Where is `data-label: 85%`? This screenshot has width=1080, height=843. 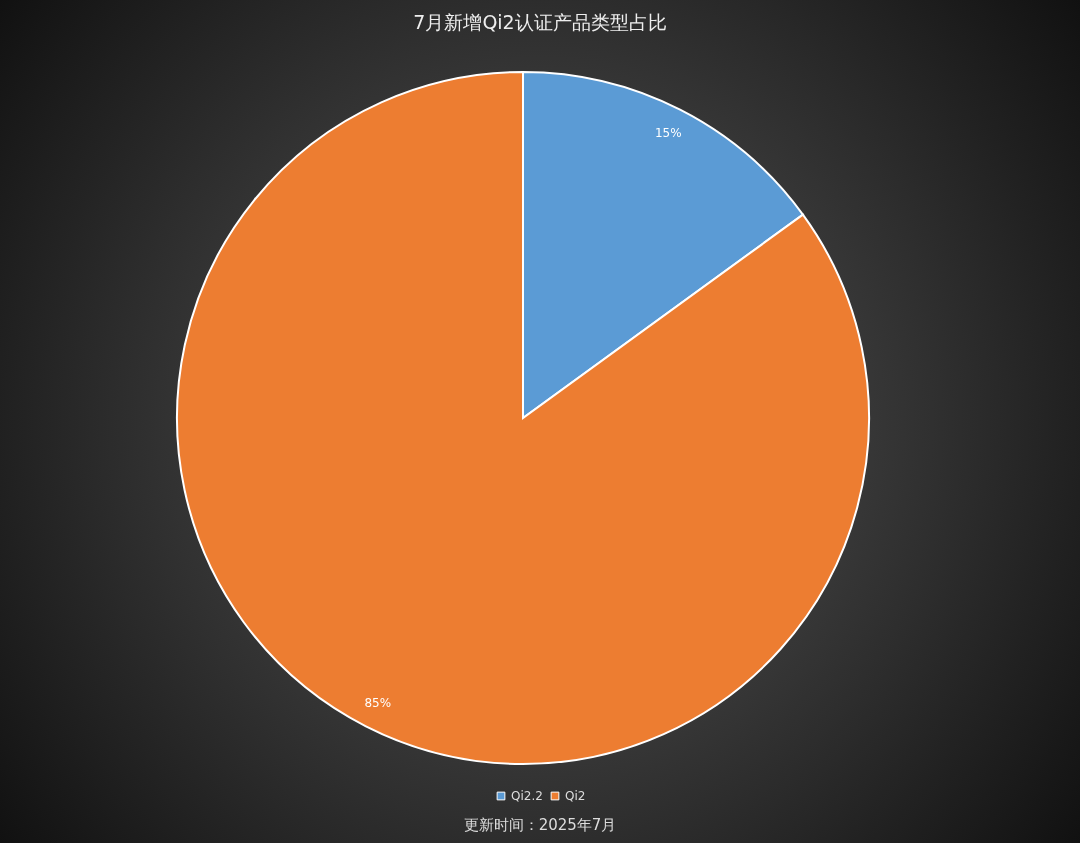 data-label: 85% is located at coordinates (378, 703).